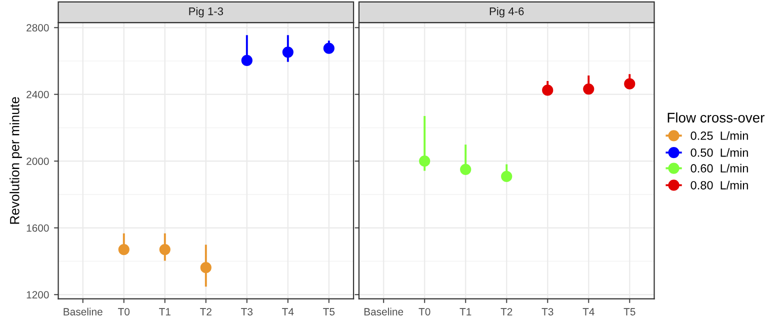  I want to click on chart-title: Pig 4-6, so click(507, 12).